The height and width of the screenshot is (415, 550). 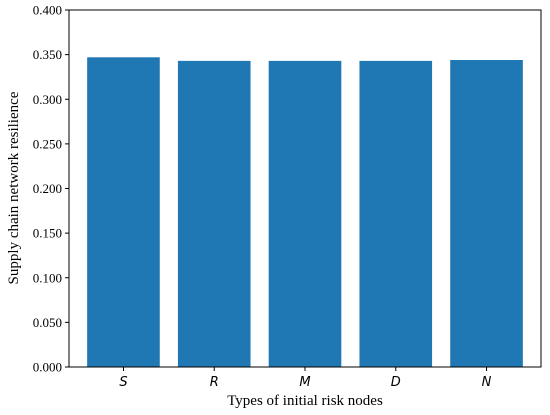 I want to click on x-tick-label: S, so click(x=123, y=382).